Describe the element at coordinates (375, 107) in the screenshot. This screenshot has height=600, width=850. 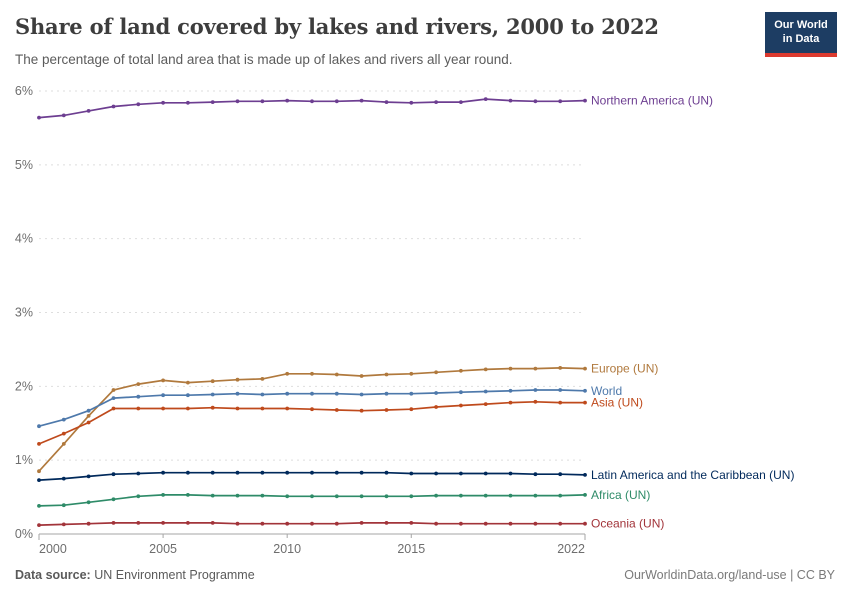
I see `series-northern-america-un: Northern America (UN)` at that location.